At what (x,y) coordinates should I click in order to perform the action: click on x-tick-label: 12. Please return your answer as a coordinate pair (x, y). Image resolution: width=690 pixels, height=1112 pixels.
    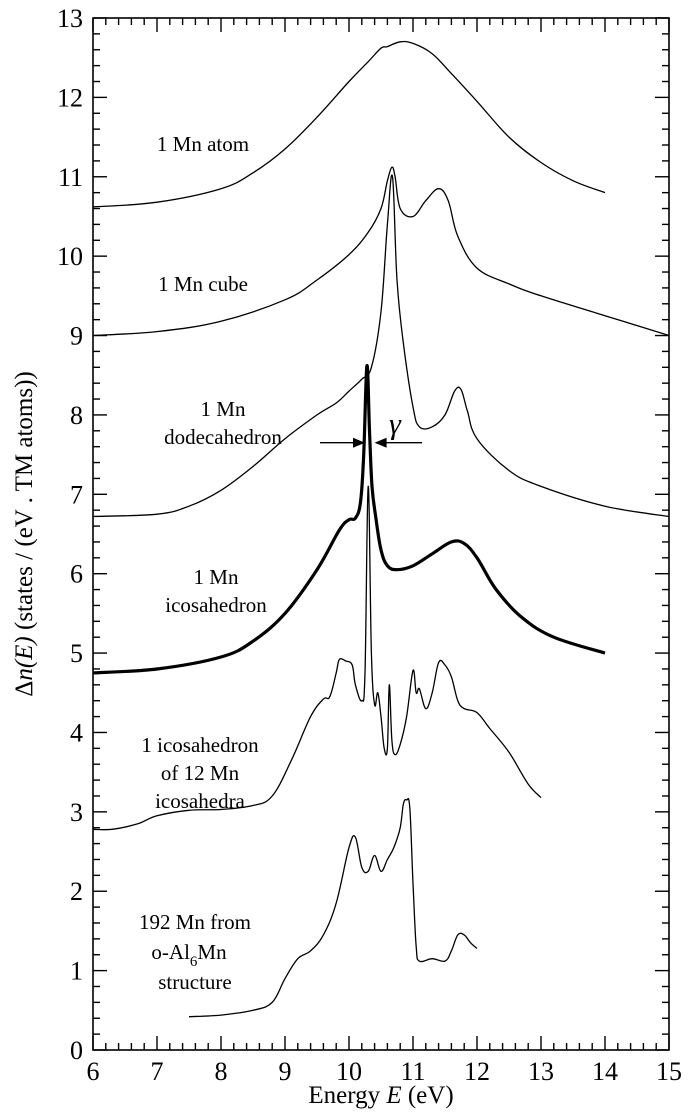
    Looking at the image, I should click on (477, 1071).